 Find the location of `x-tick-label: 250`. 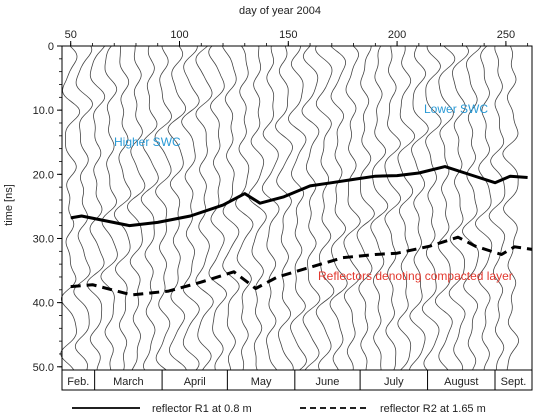

x-tick-label: 250 is located at coordinates (506, 35).